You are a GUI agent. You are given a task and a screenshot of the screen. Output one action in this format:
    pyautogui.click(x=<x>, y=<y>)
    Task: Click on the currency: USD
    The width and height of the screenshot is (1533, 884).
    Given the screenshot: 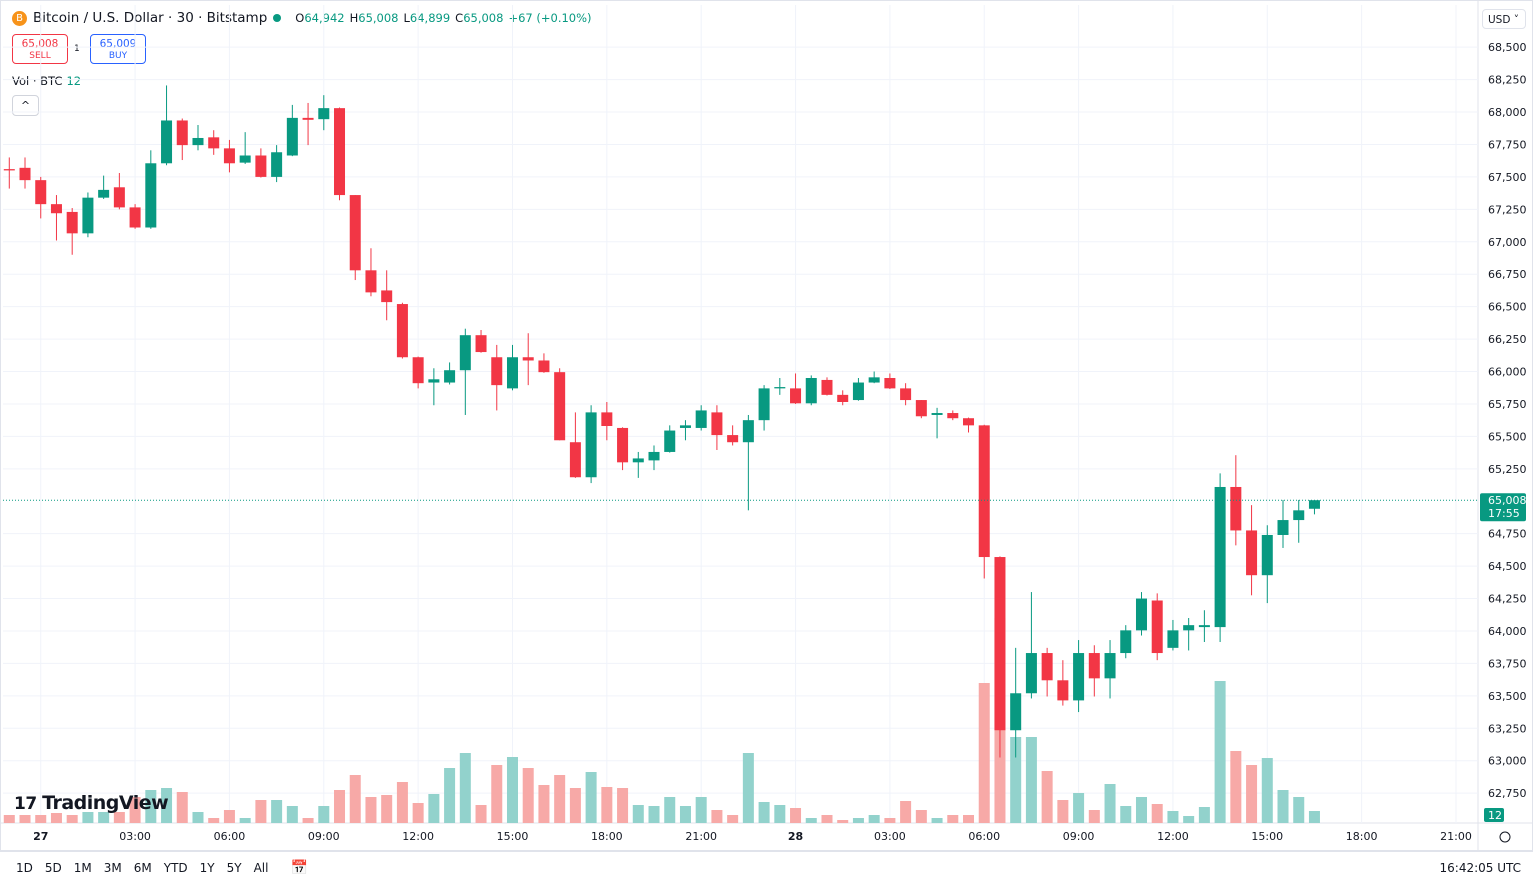 What is the action you would take?
    pyautogui.click(x=1499, y=20)
    